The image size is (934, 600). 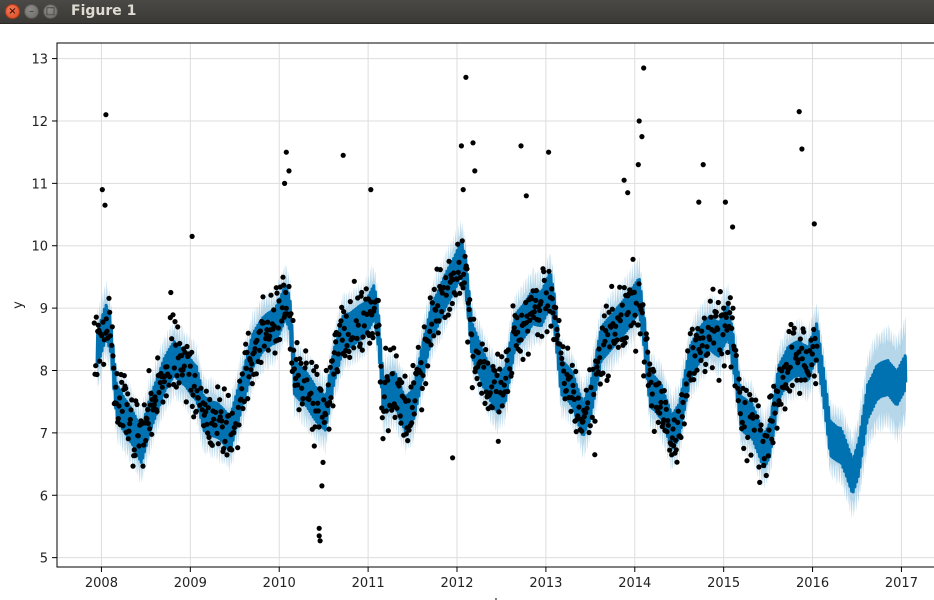 I want to click on maximize-window-button: □, so click(x=50, y=11).